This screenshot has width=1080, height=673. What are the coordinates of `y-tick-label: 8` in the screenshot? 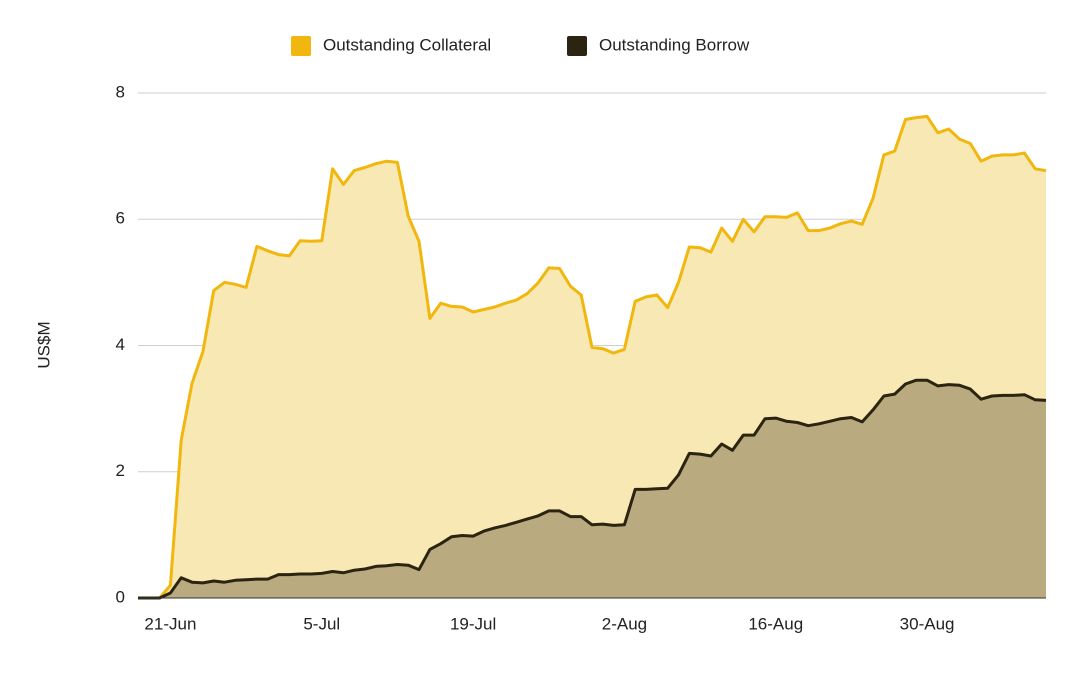 It's located at (120, 91).